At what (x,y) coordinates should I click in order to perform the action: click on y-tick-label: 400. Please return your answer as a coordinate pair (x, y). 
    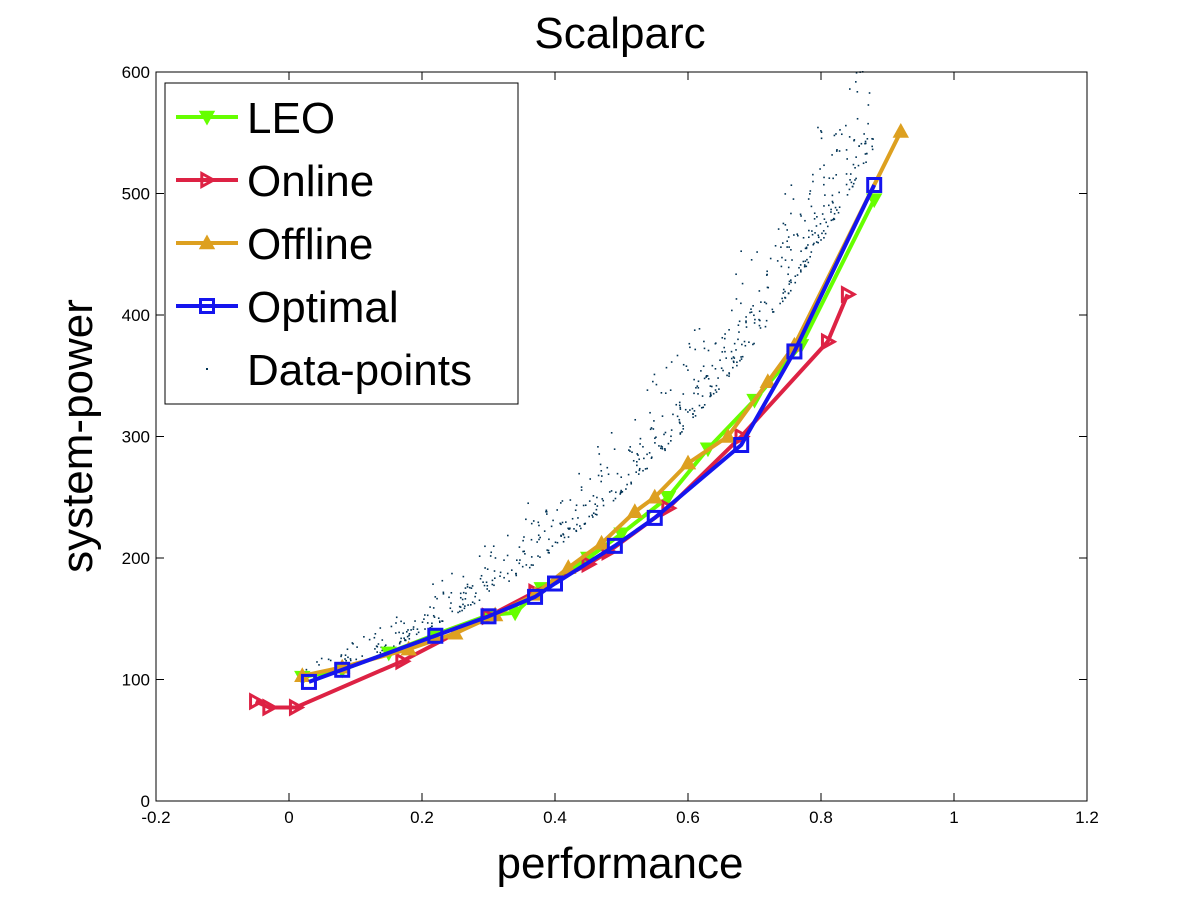
    Looking at the image, I should click on (136, 315).